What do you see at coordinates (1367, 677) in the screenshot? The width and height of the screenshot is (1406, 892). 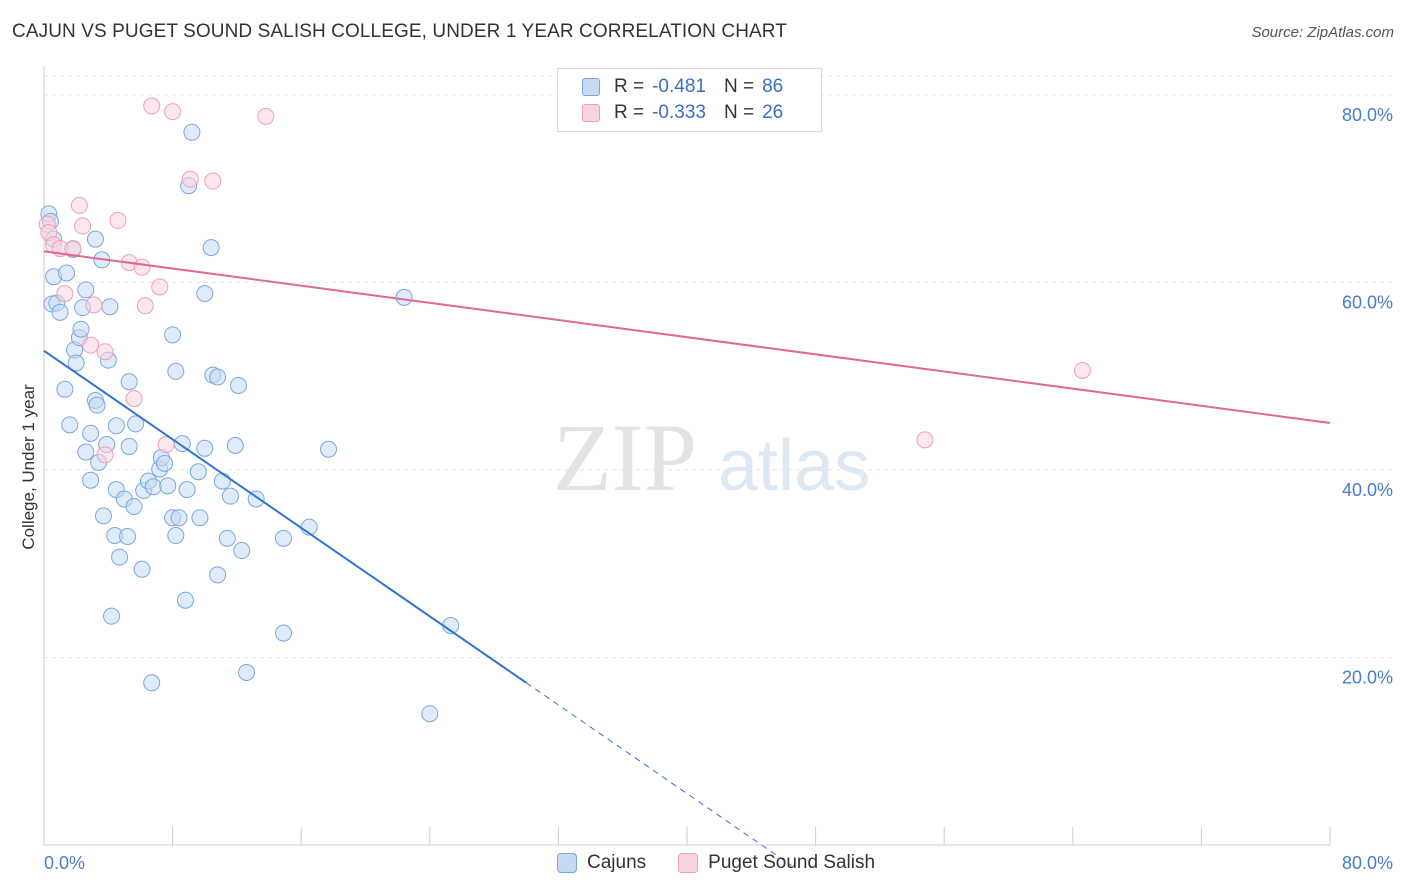 I see `y-tick-label: 20.0%` at bounding box center [1367, 677].